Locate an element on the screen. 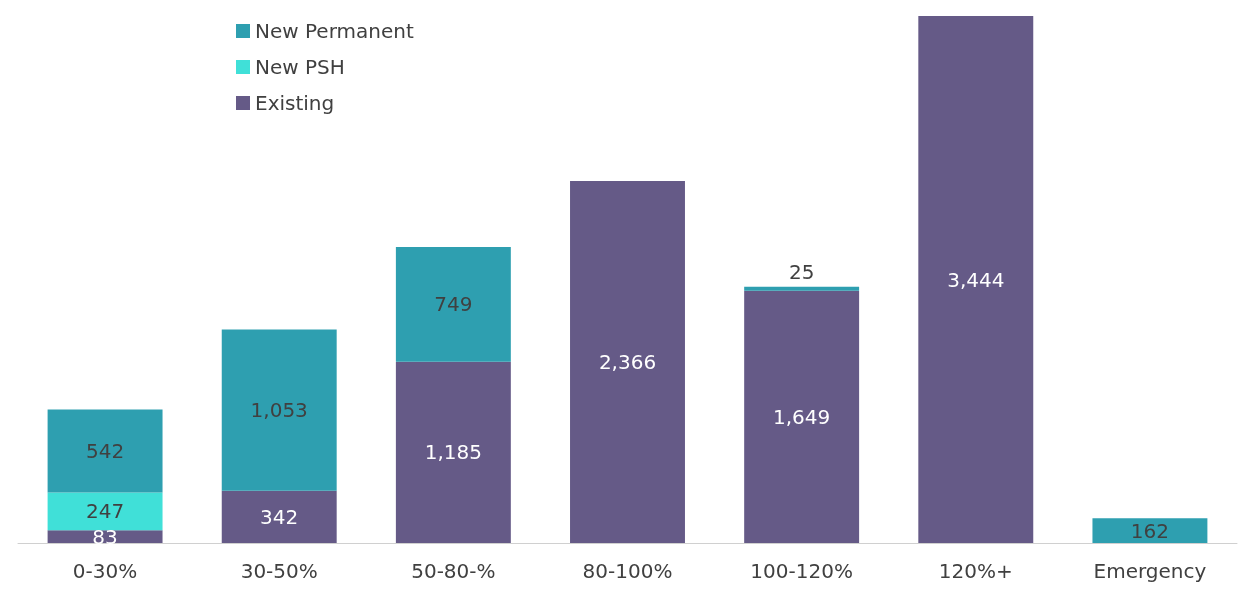  x-tick-label: 120%+ is located at coordinates (975, 571).